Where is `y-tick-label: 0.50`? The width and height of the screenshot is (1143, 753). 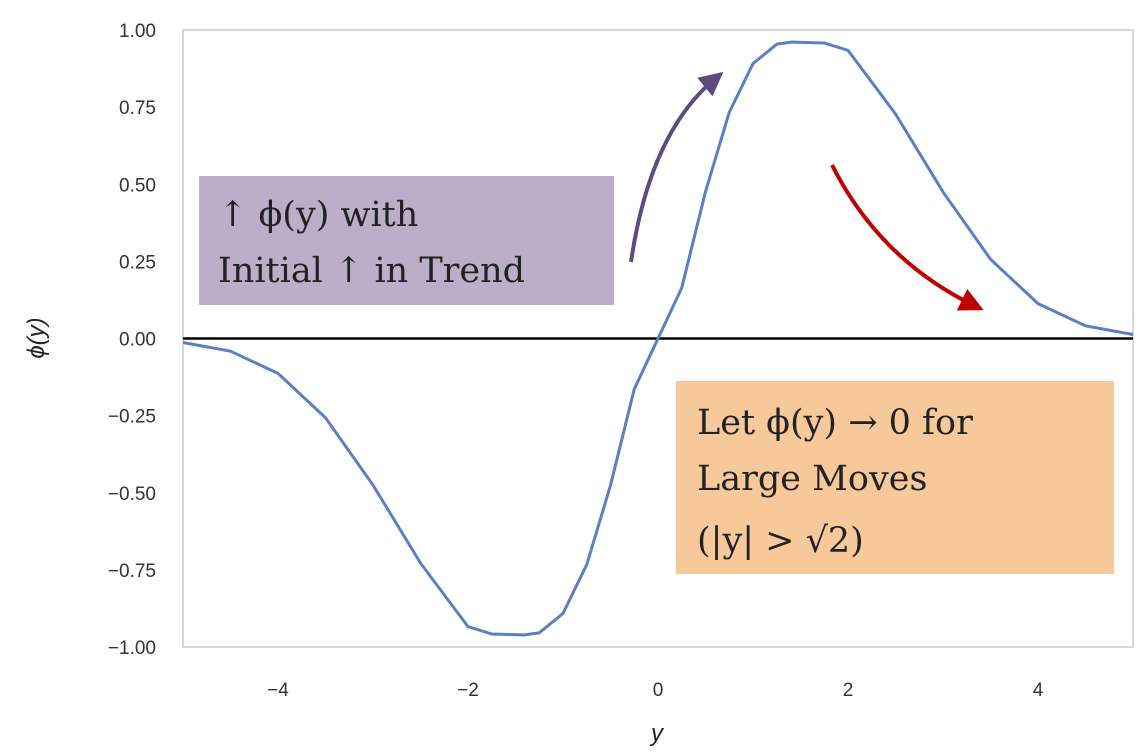 y-tick-label: 0.50 is located at coordinates (137, 185).